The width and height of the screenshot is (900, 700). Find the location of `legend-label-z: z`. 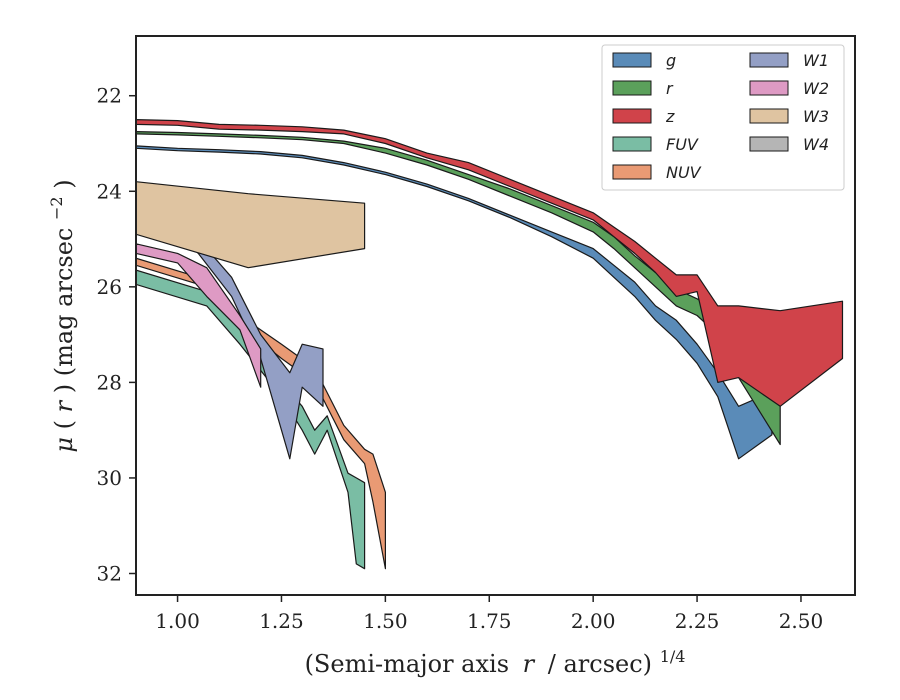

legend-label-z: z is located at coordinates (670, 116).